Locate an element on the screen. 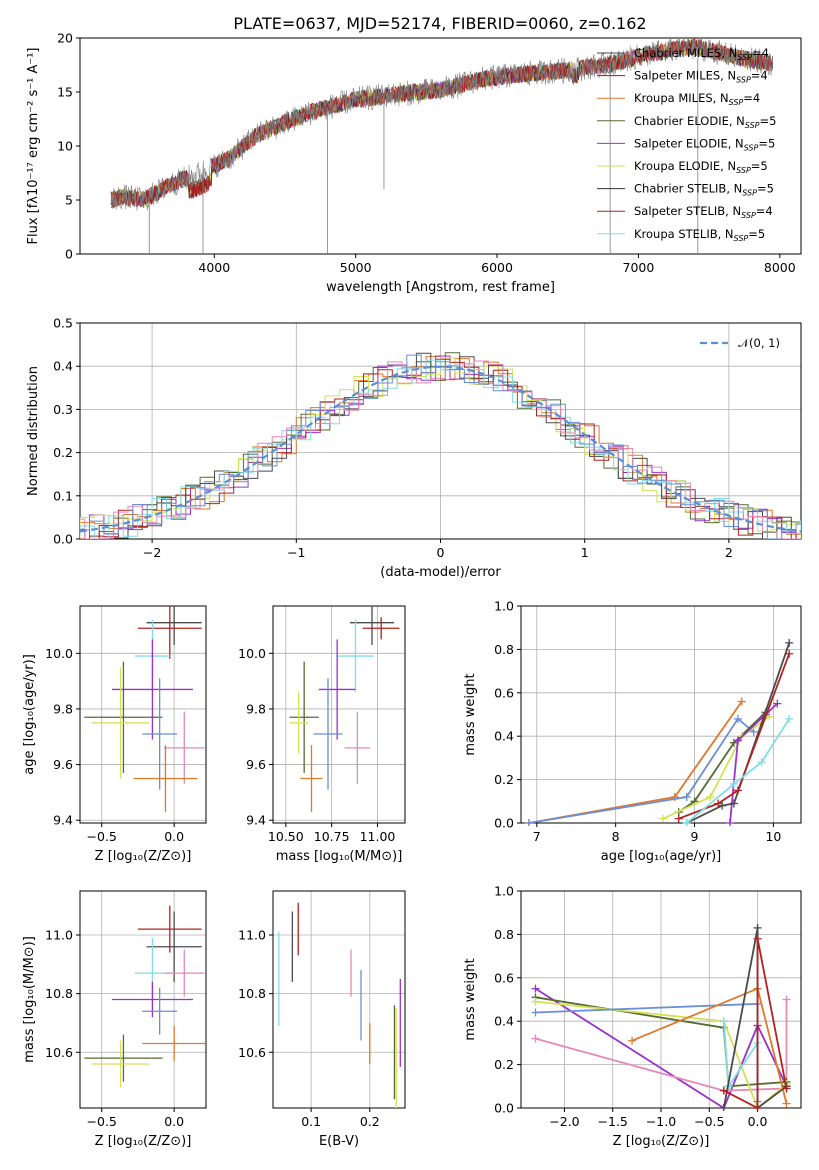  legend-entry: Salpeter ELODIE, NSSP=5 is located at coordinates (704, 144).